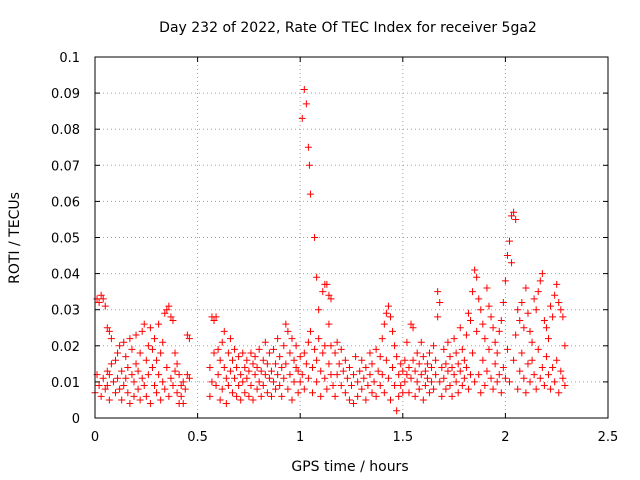  What do you see at coordinates (505, 437) in the screenshot?
I see `x-tick-label: 2` at bounding box center [505, 437].